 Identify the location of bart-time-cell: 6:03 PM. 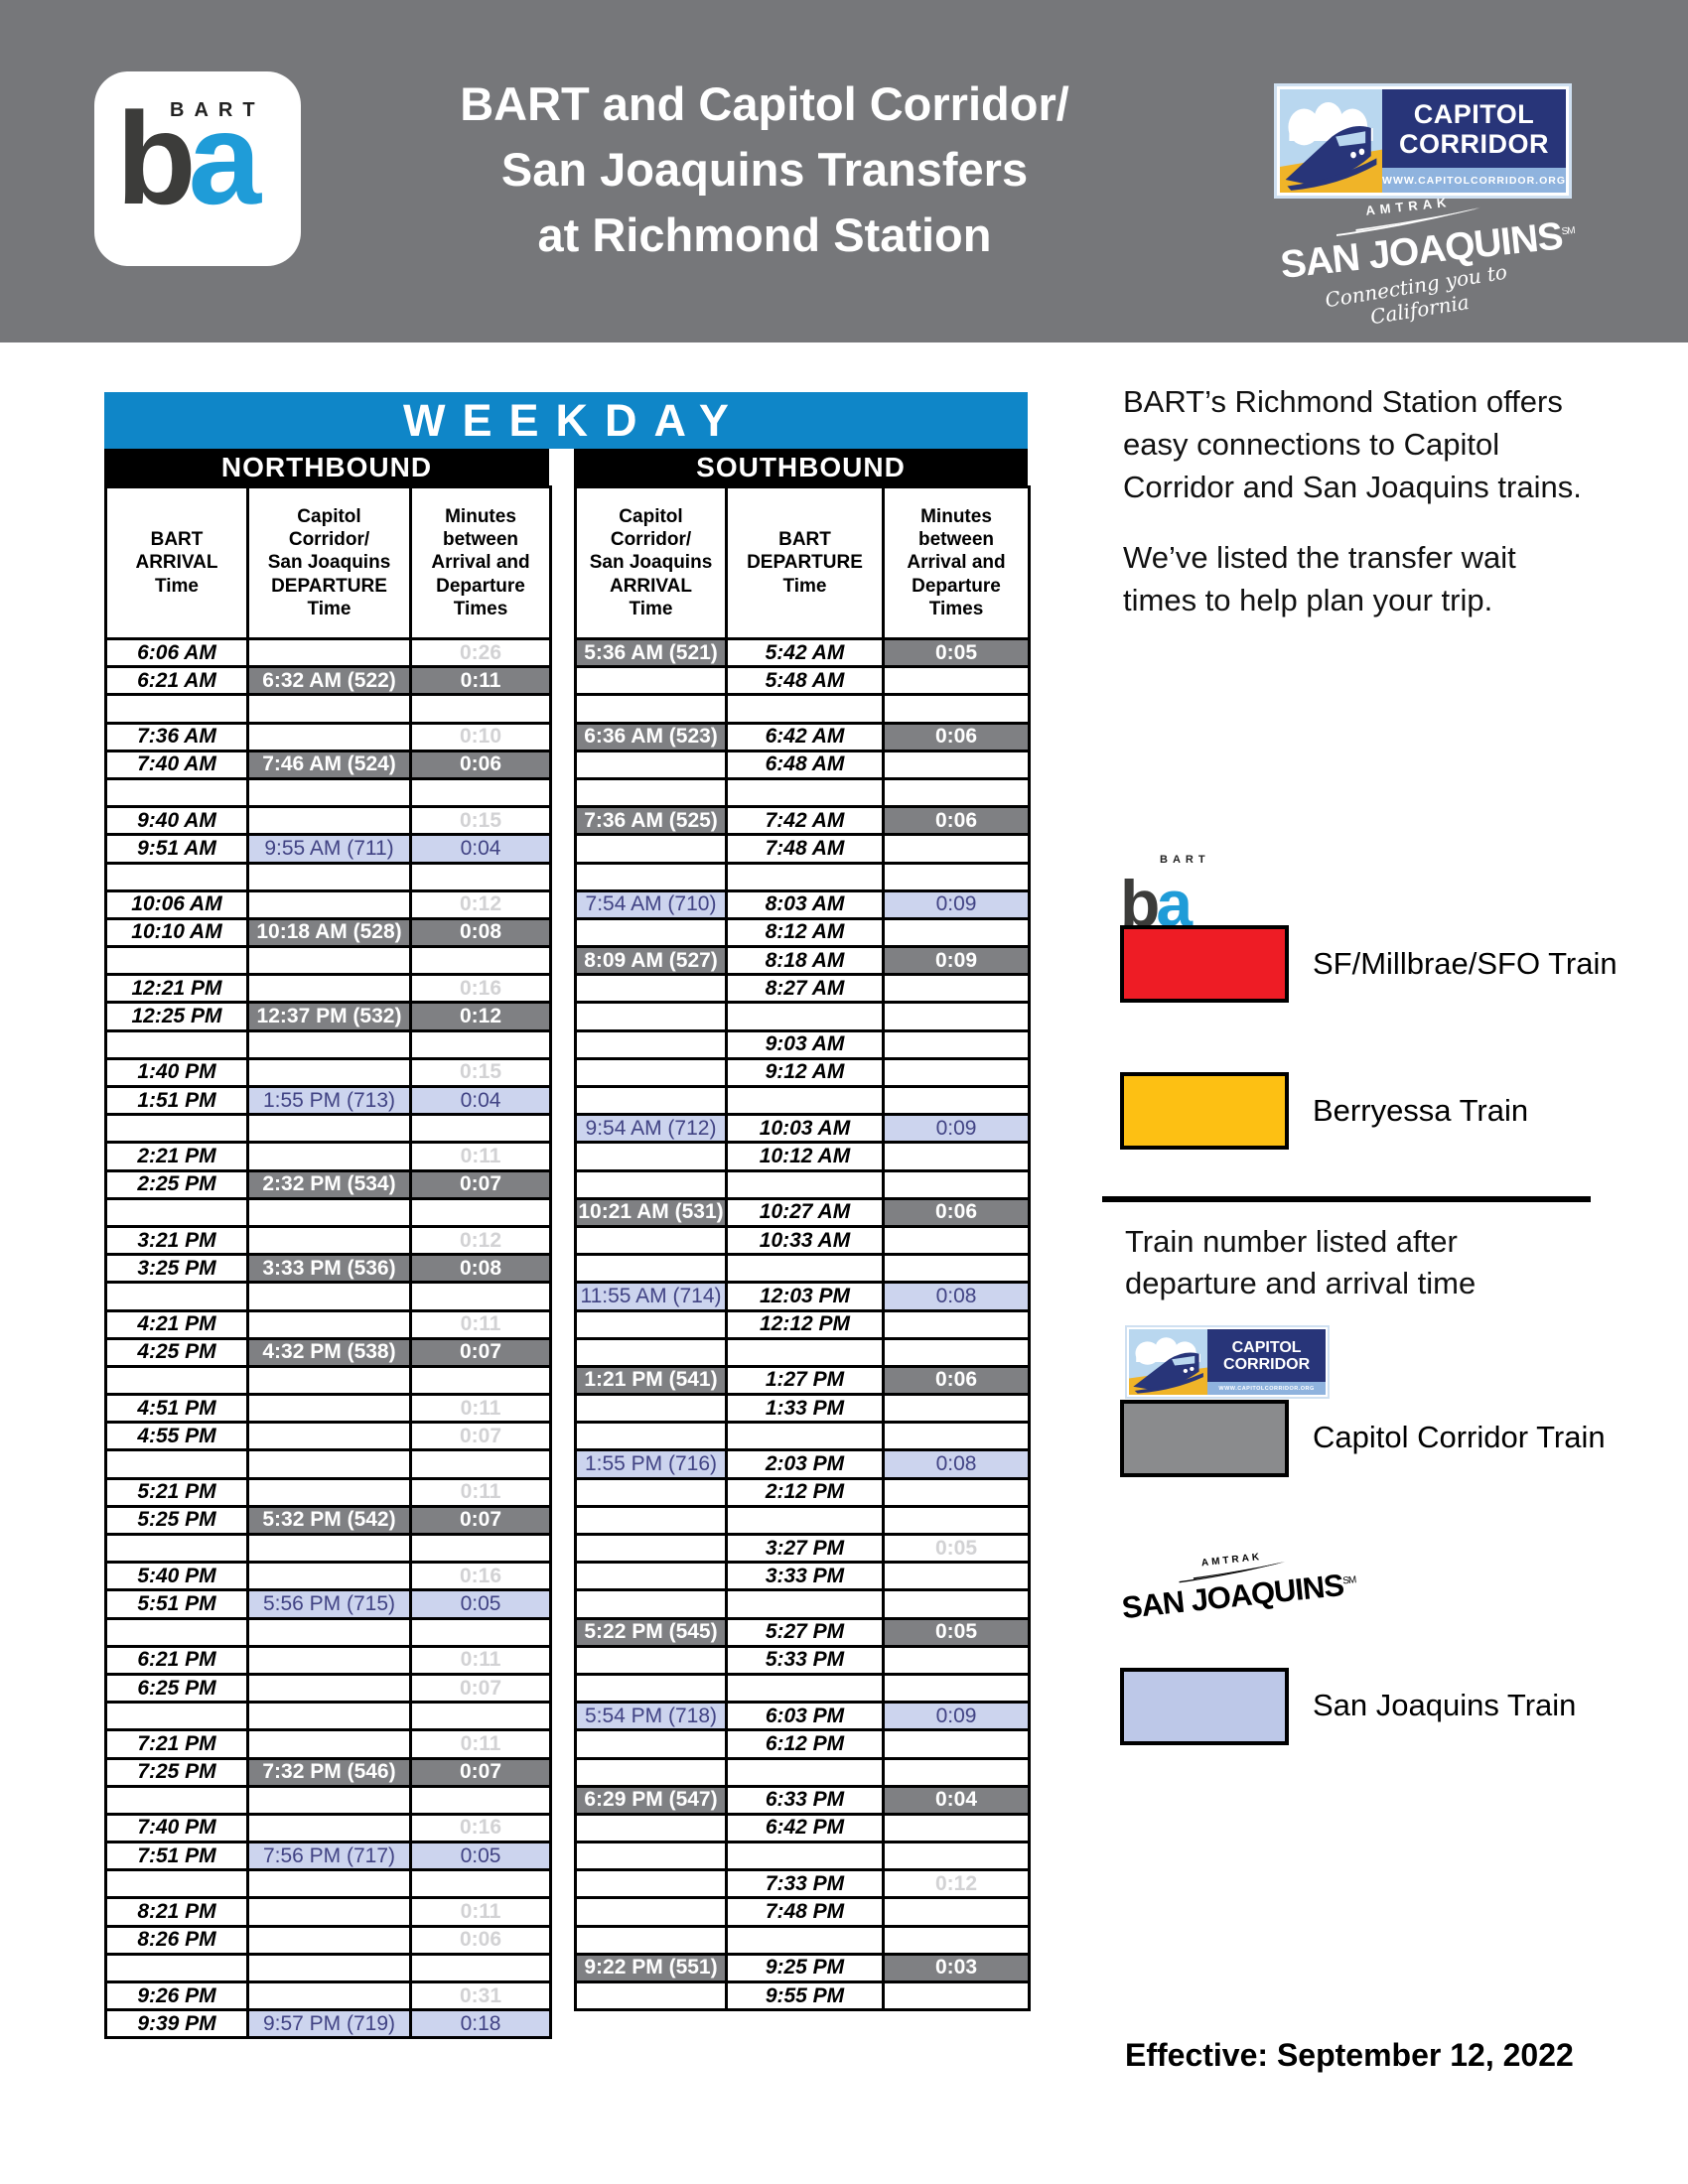
(805, 1716).